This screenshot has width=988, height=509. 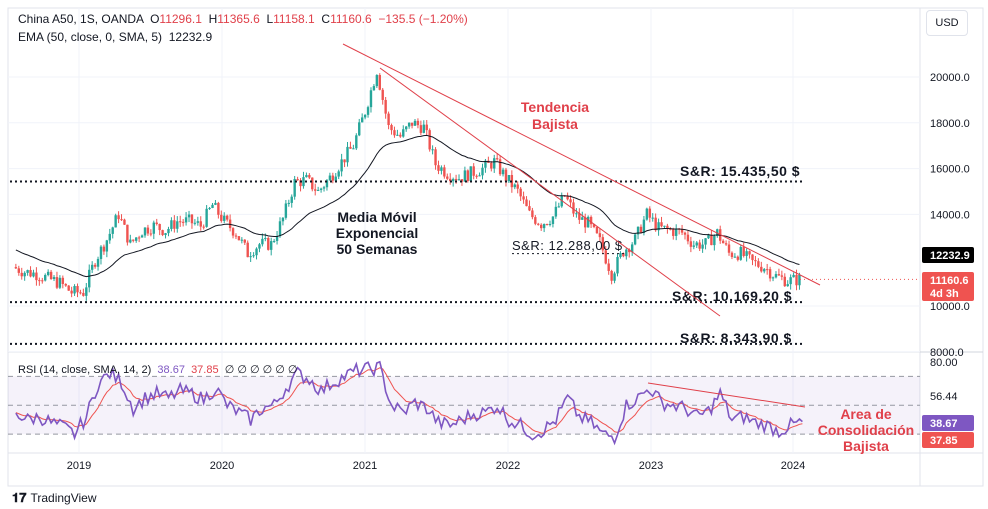 I want to click on low-label: L, so click(x=270, y=19).